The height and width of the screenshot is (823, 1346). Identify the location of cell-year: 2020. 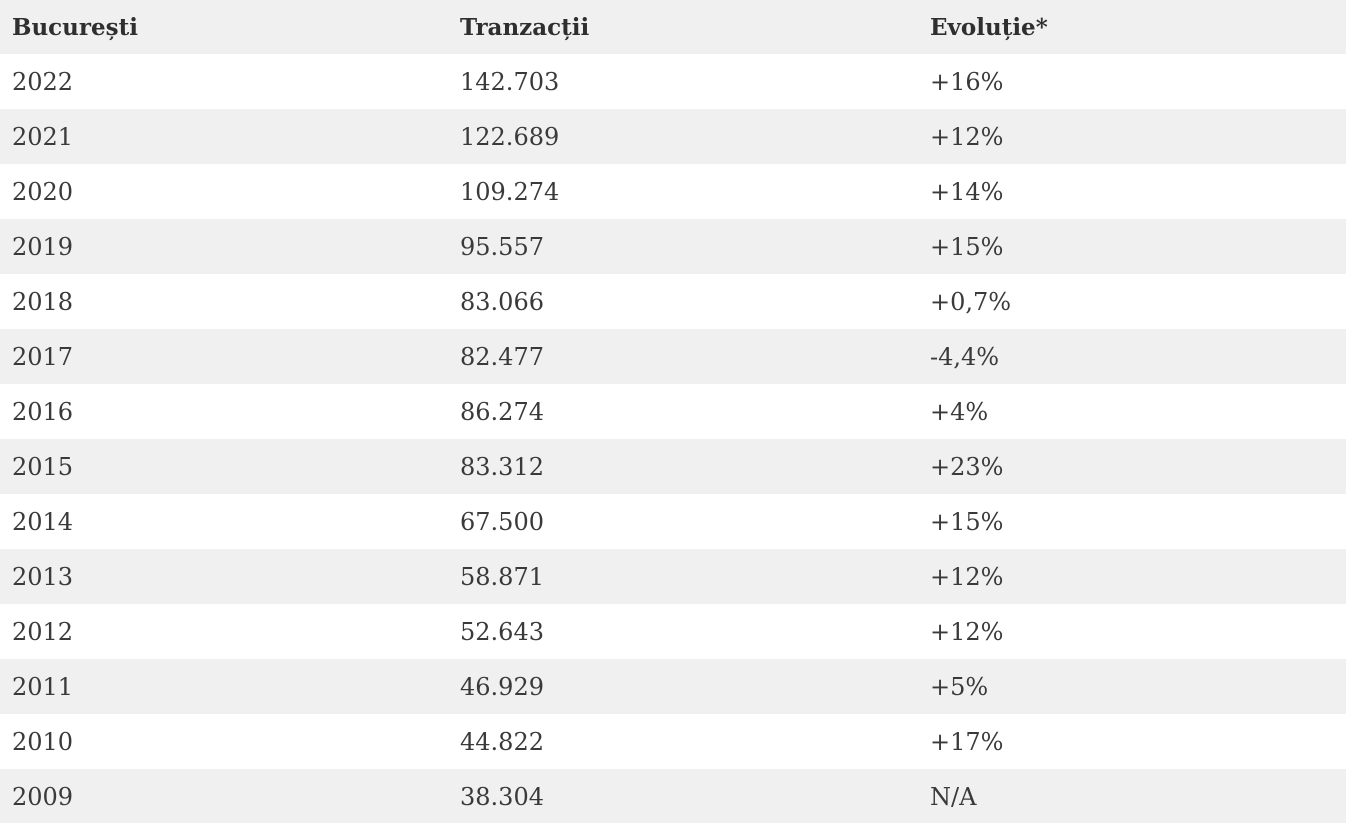
(224, 191).